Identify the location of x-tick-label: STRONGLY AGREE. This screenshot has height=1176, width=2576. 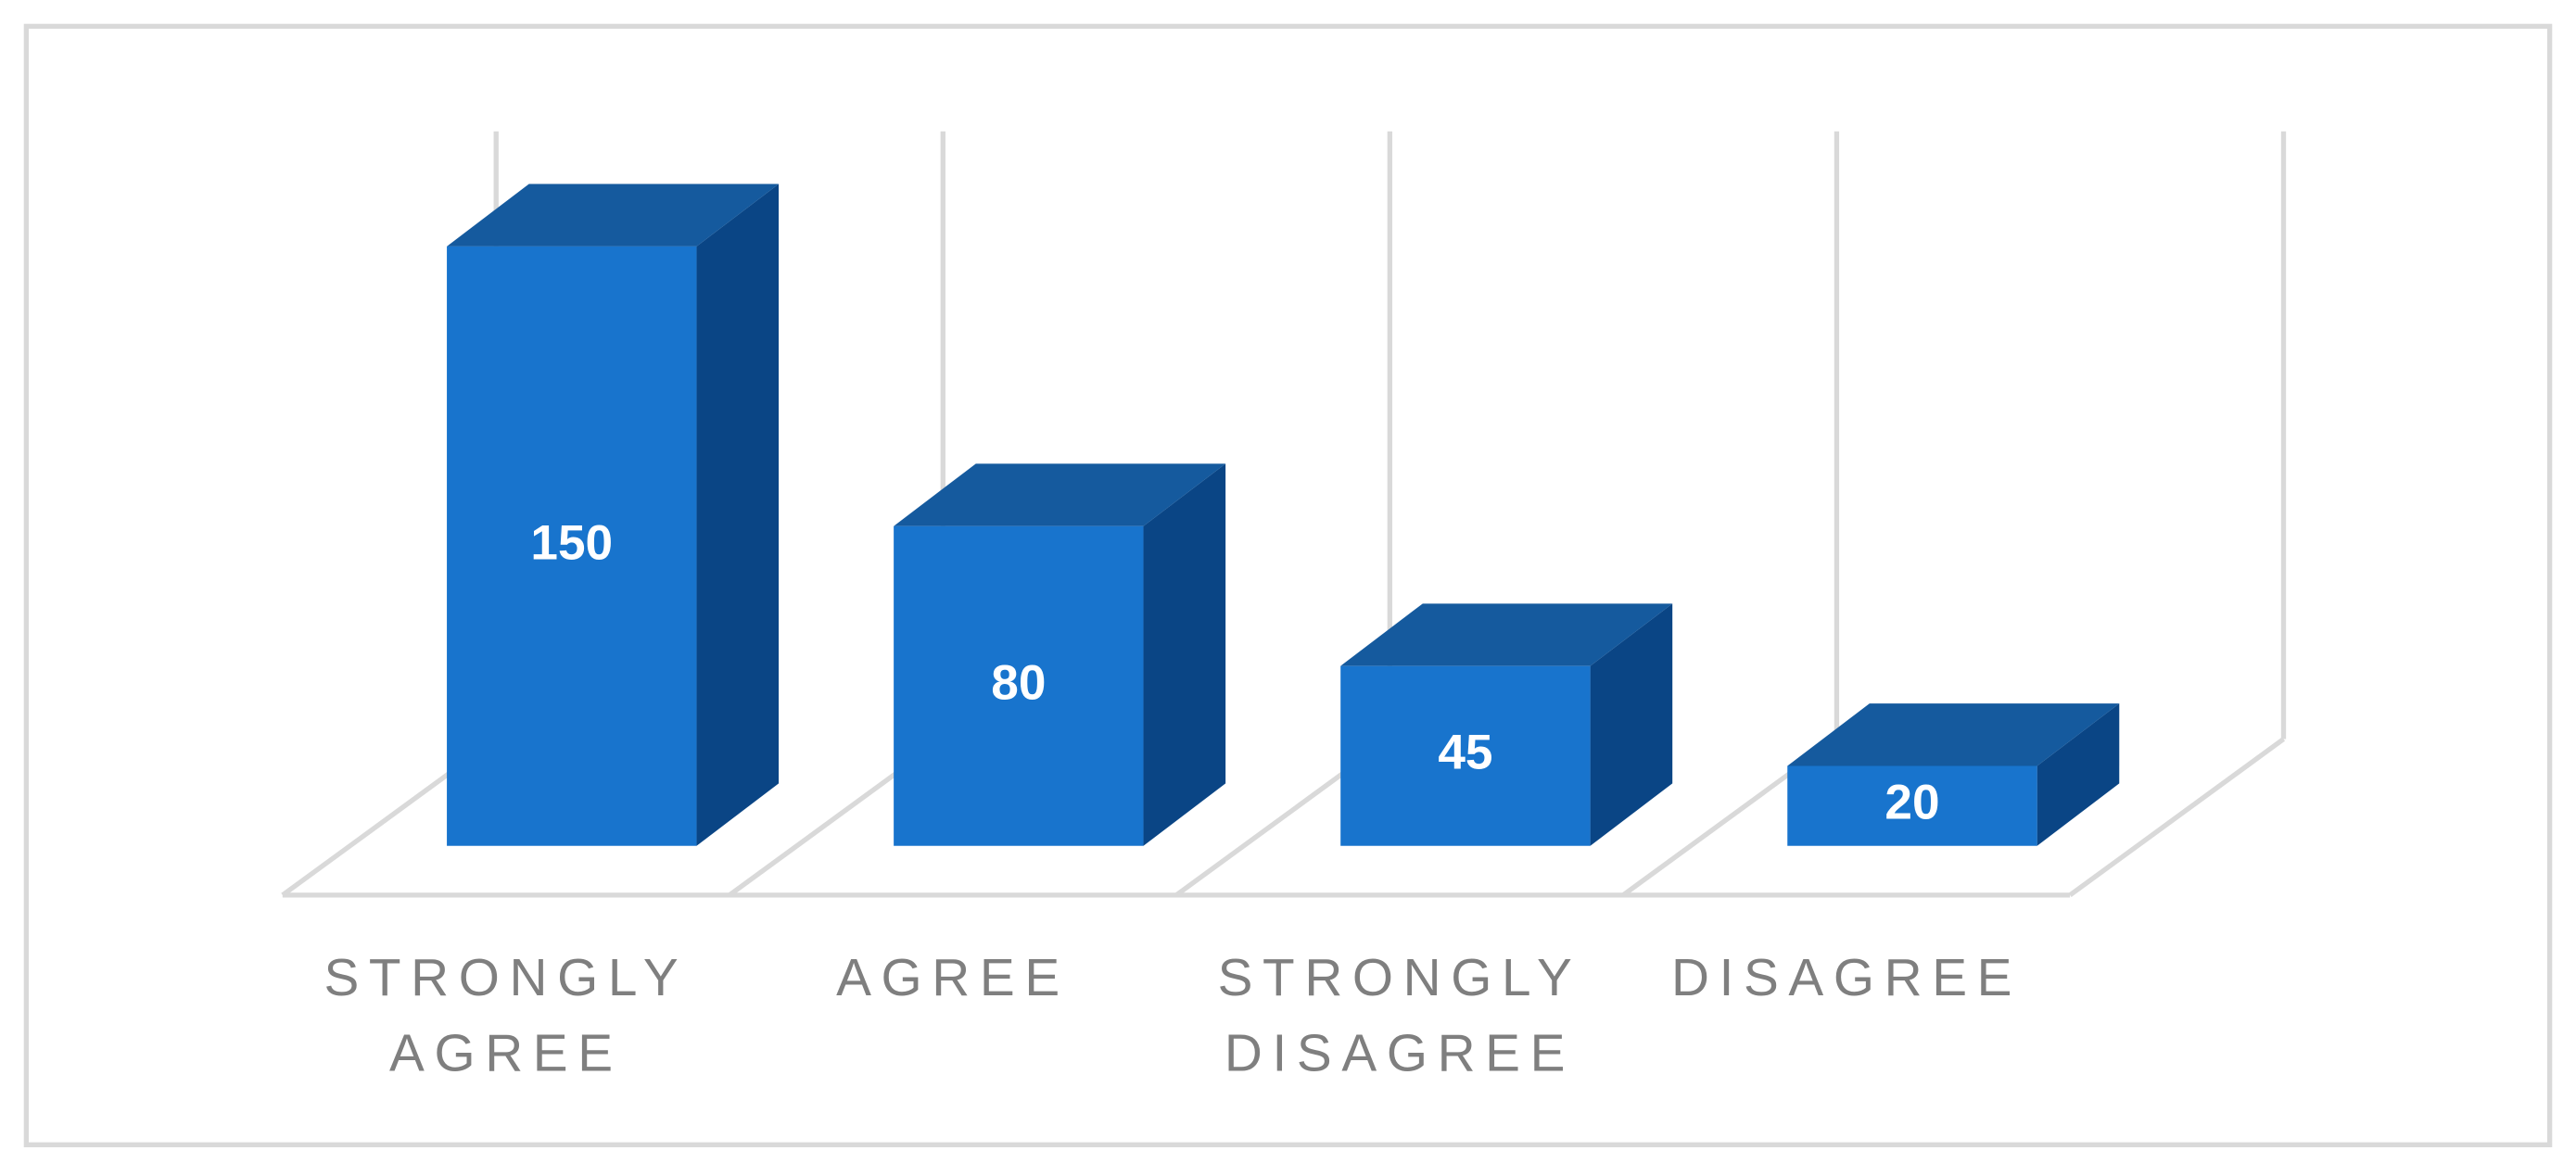
(506, 1014).